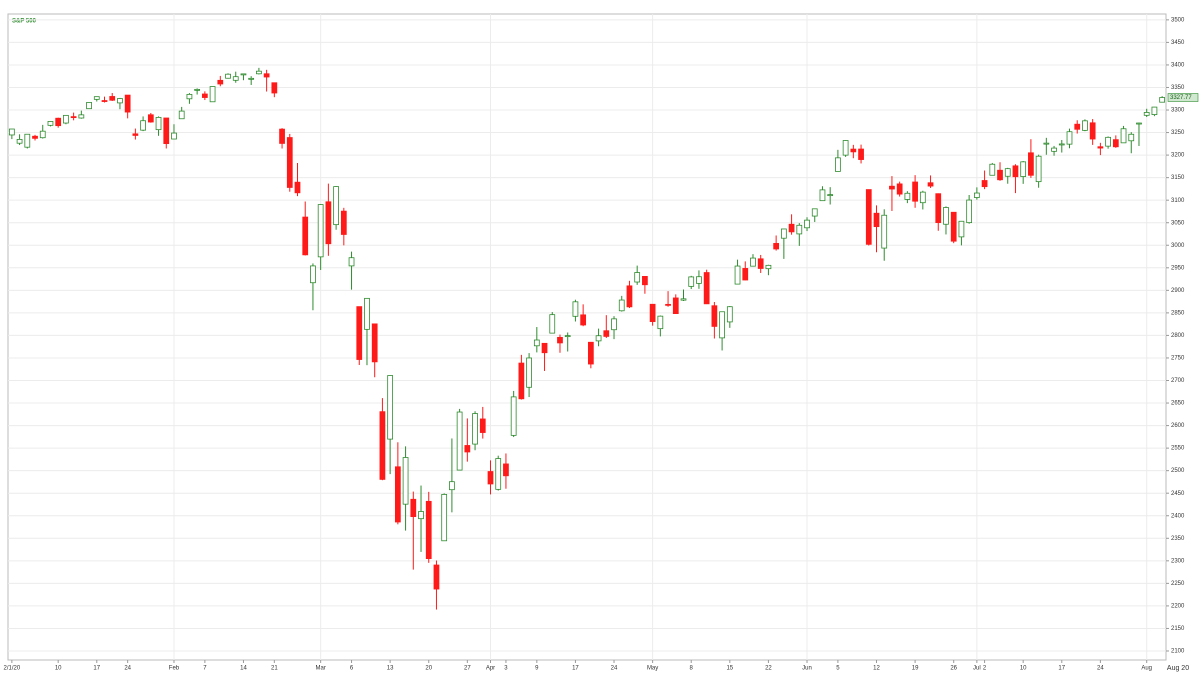 The height and width of the screenshot is (674, 1200). Describe the element at coordinates (174, 669) in the screenshot. I see `x-tick-label: Feb` at that location.